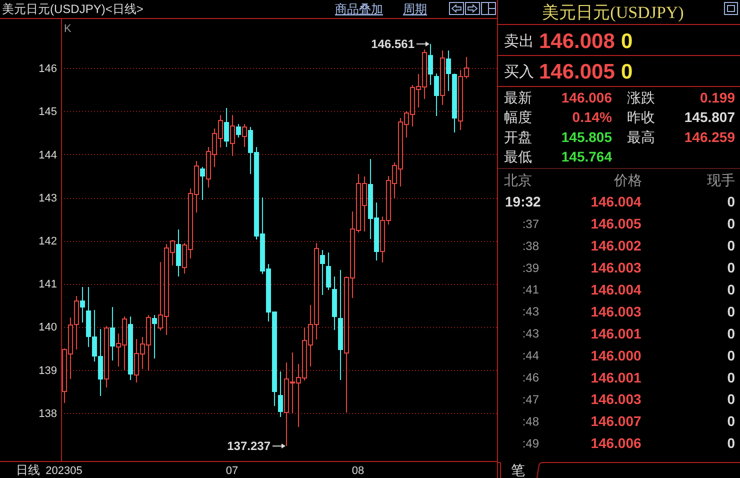 The height and width of the screenshot is (478, 740). Describe the element at coordinates (249, 446) in the screenshot. I see `annotation: 137.237` at that location.